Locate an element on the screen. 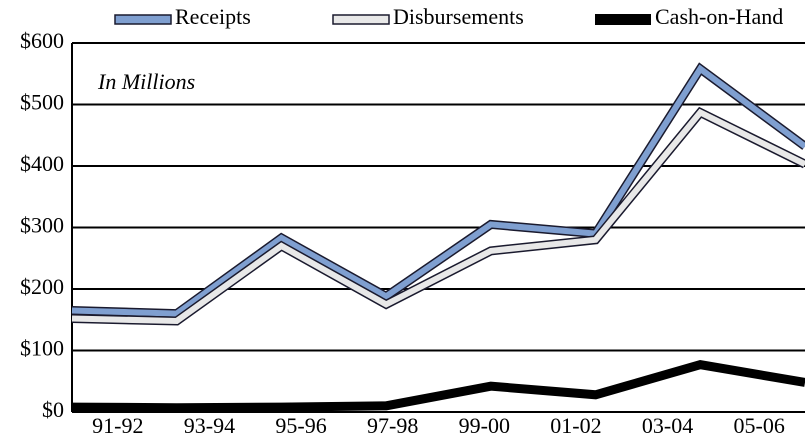 The height and width of the screenshot is (436, 805). x-tick-label: 05-06 is located at coordinates (759, 424).